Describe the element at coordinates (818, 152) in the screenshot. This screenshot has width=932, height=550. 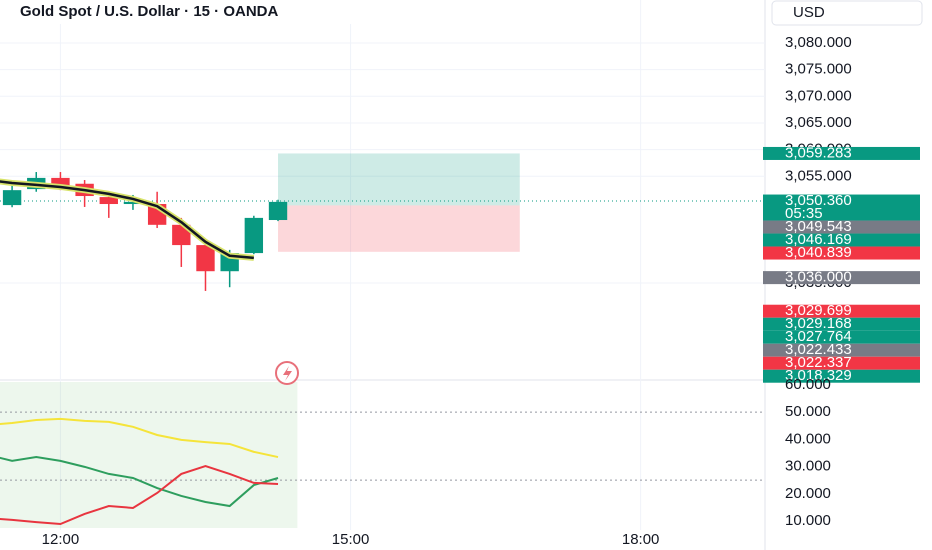
I see `price-badge-label: 3,059.283` at that location.